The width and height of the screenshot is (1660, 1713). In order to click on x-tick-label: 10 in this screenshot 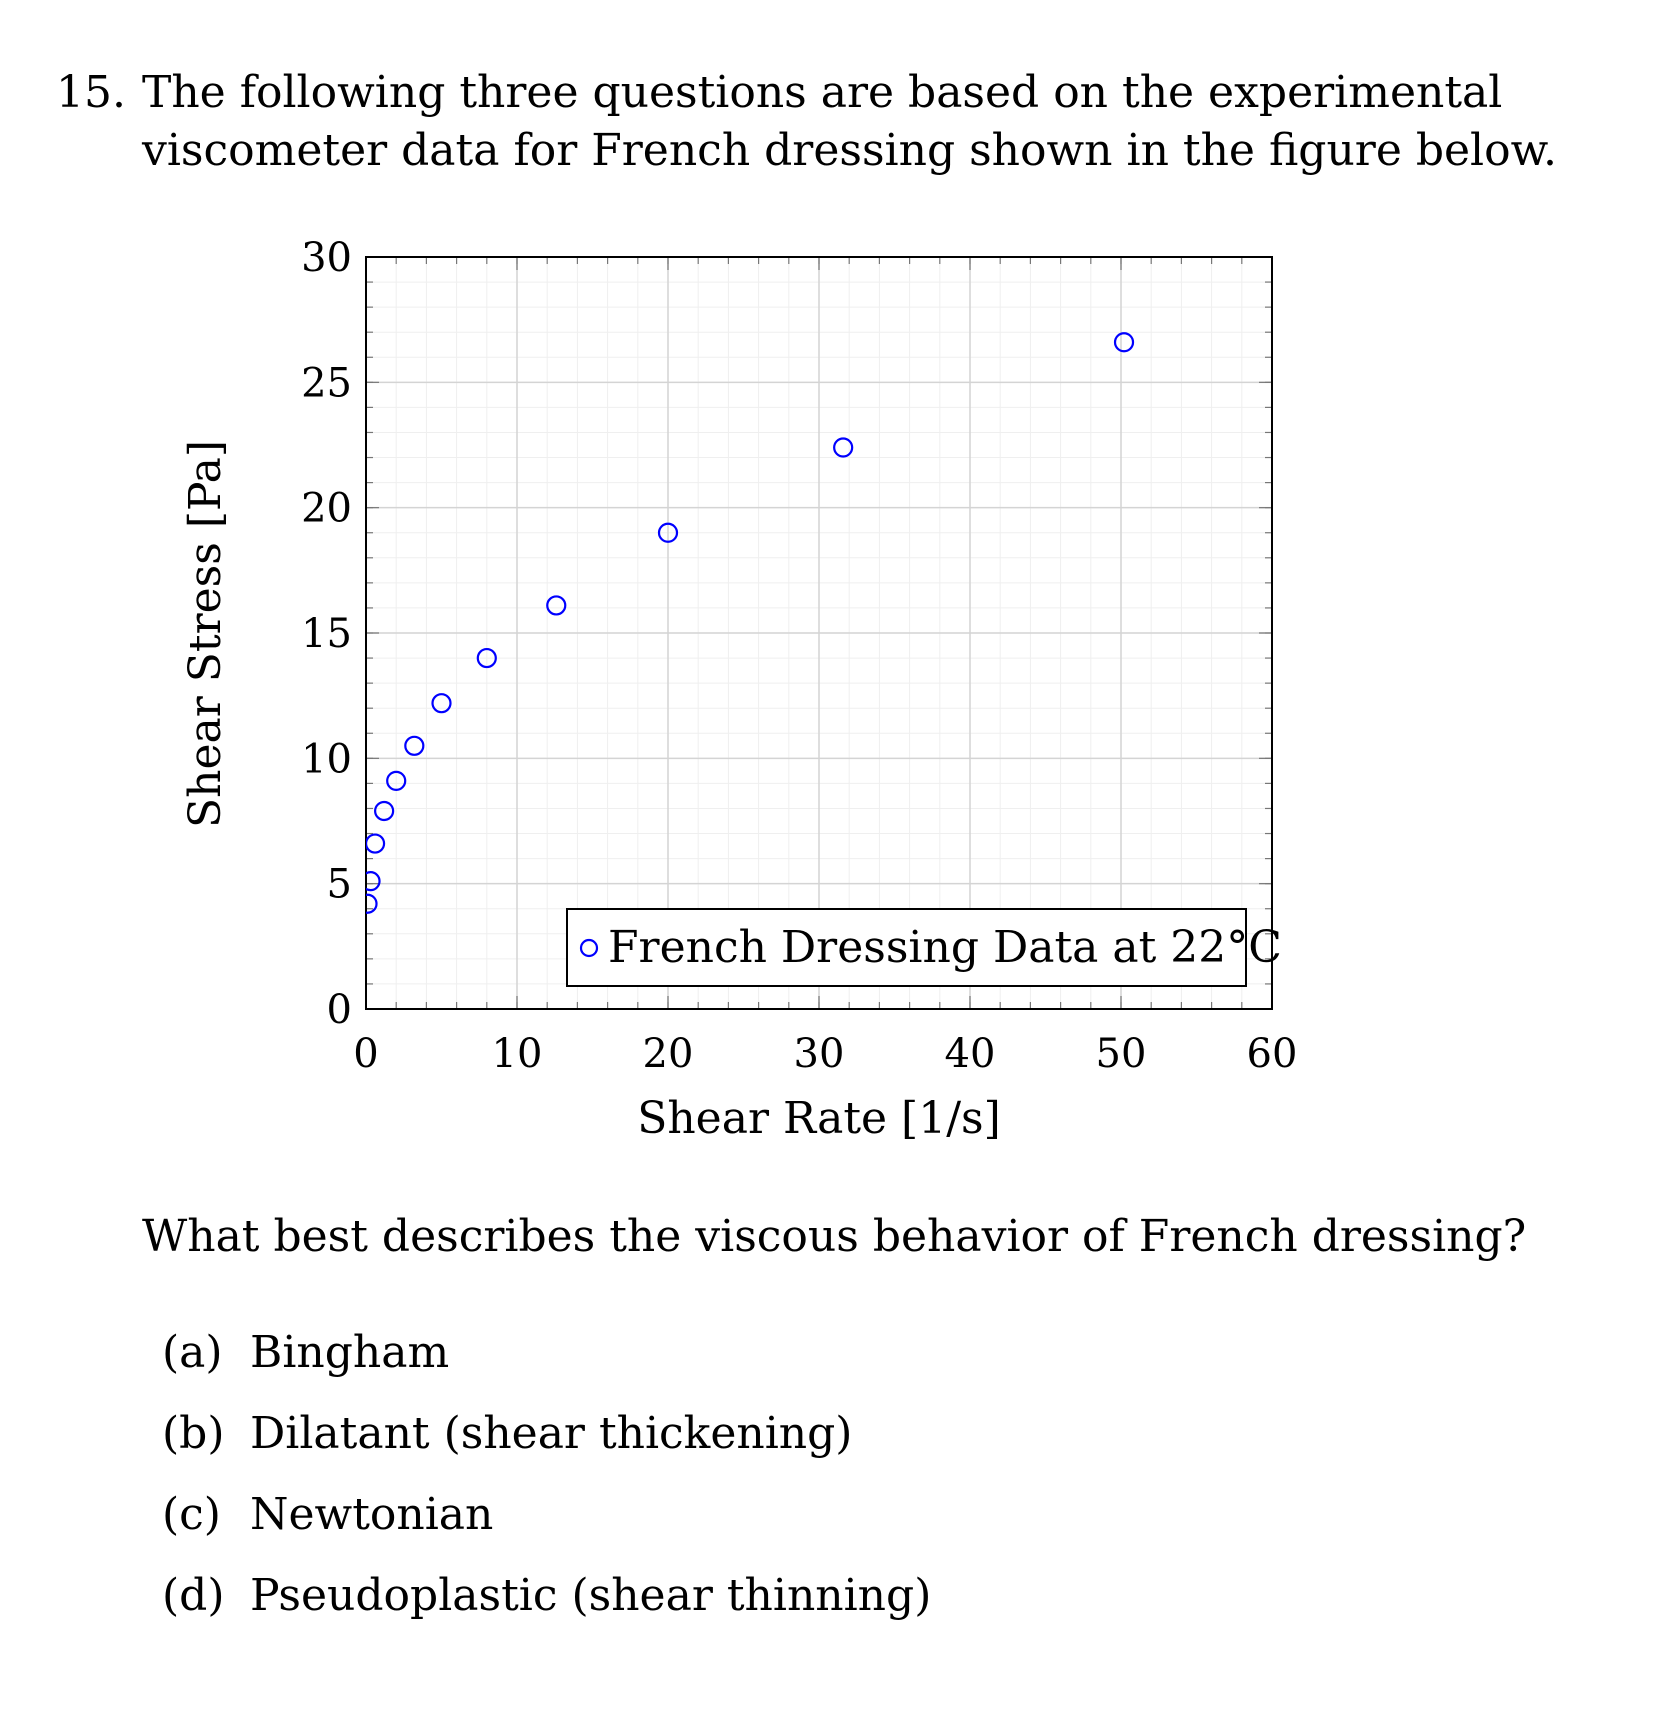, I will do `click(517, 1054)`.